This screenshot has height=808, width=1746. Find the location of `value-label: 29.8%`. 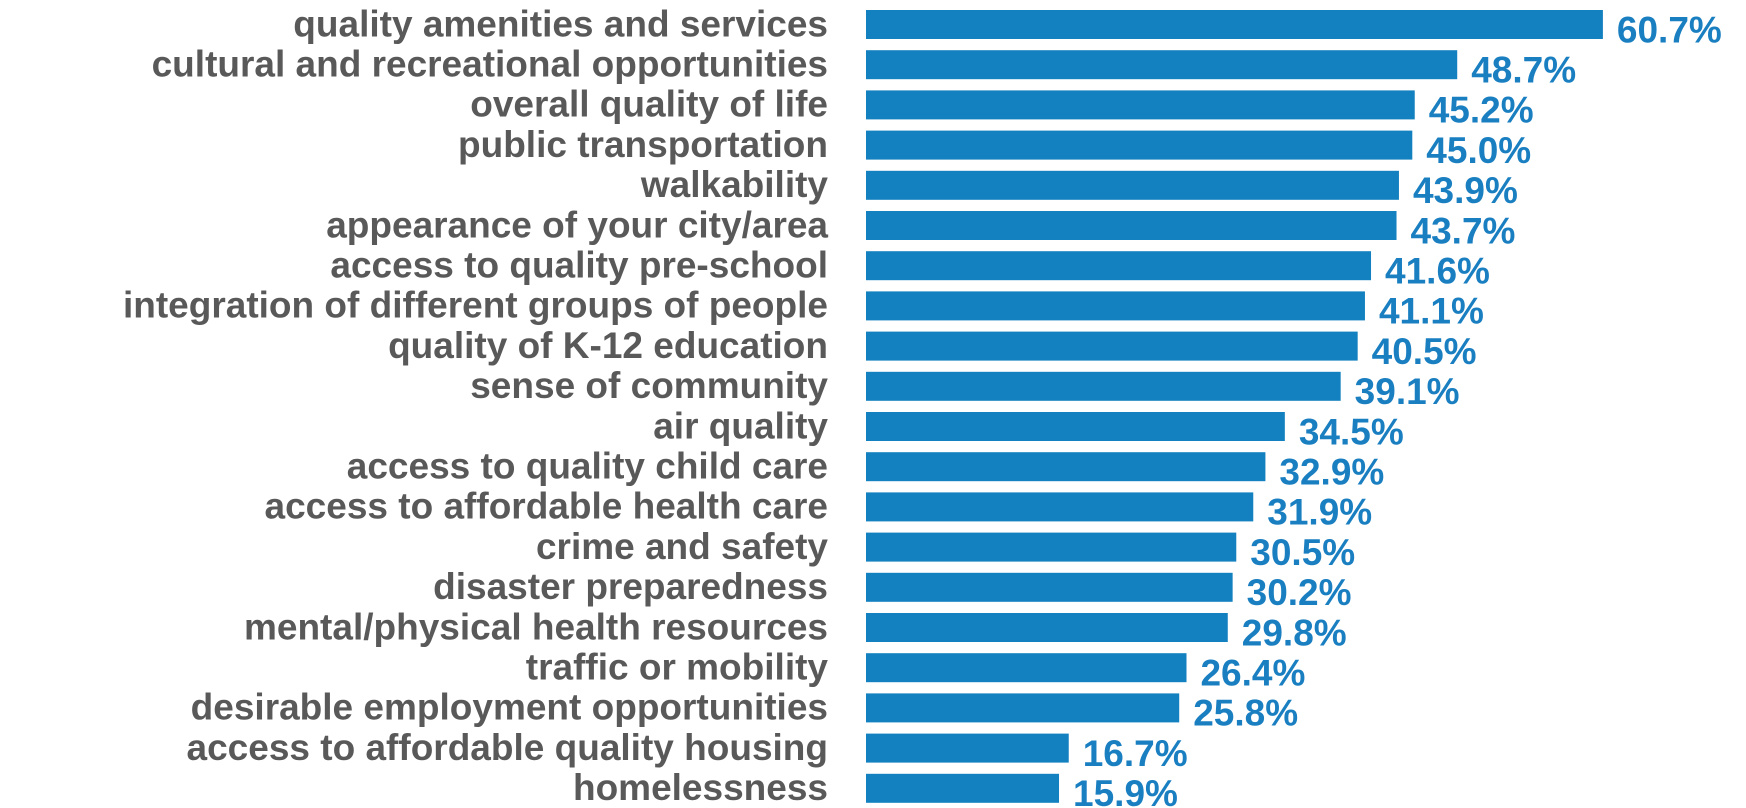

value-label: 29.8% is located at coordinates (1294, 632).